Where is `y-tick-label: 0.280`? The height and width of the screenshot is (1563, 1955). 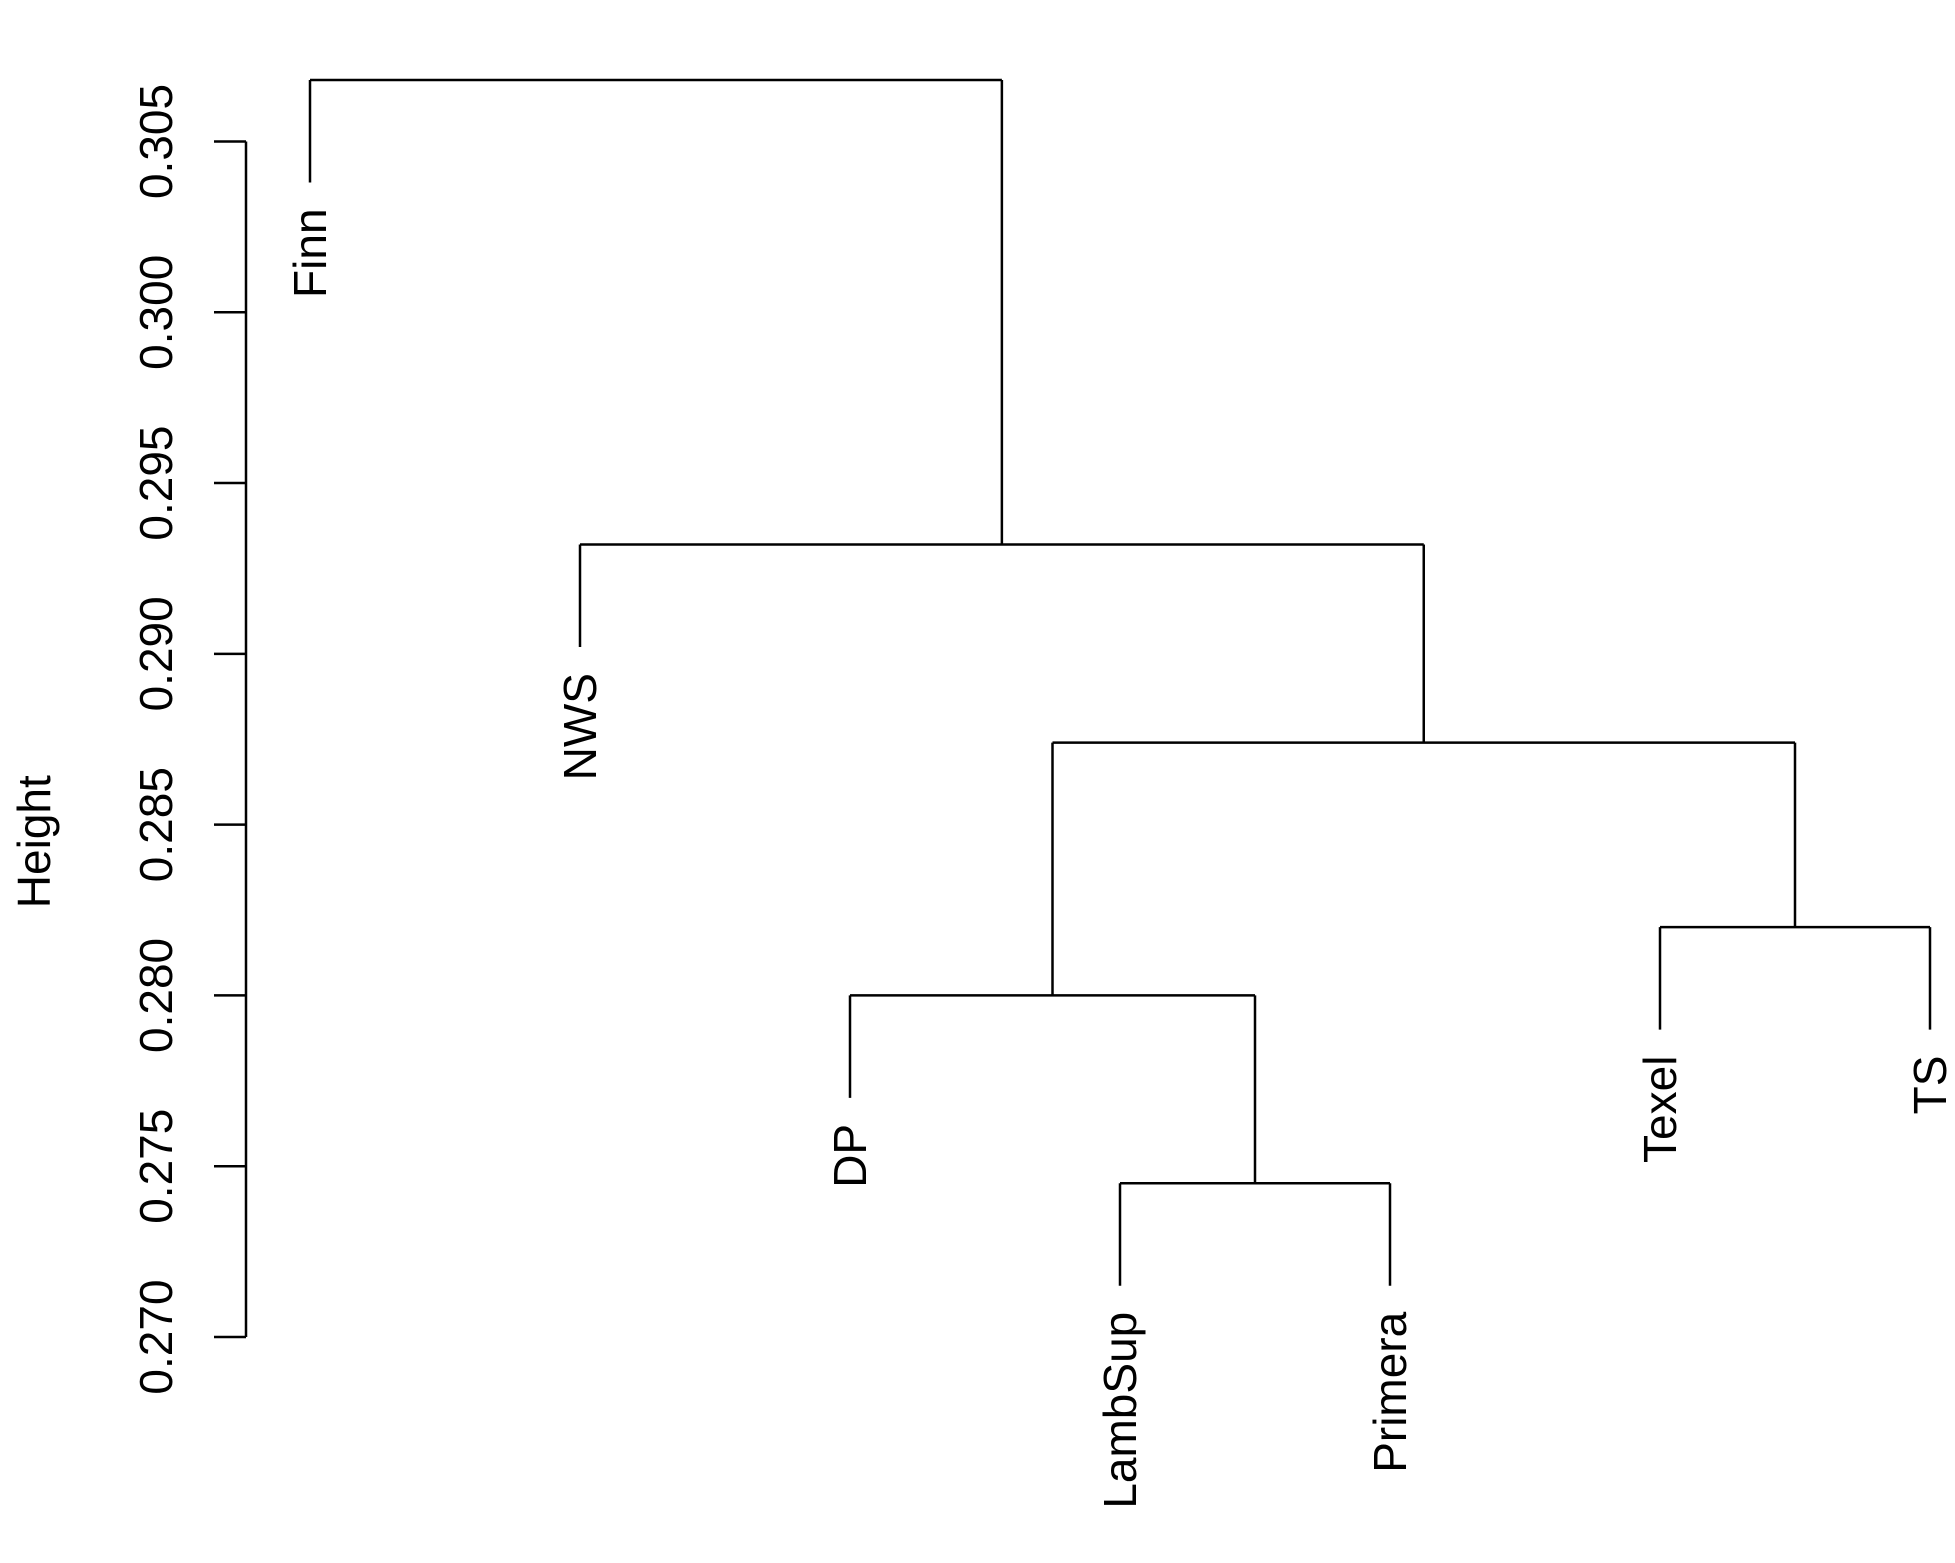 y-tick-label: 0.280 is located at coordinates (156, 995).